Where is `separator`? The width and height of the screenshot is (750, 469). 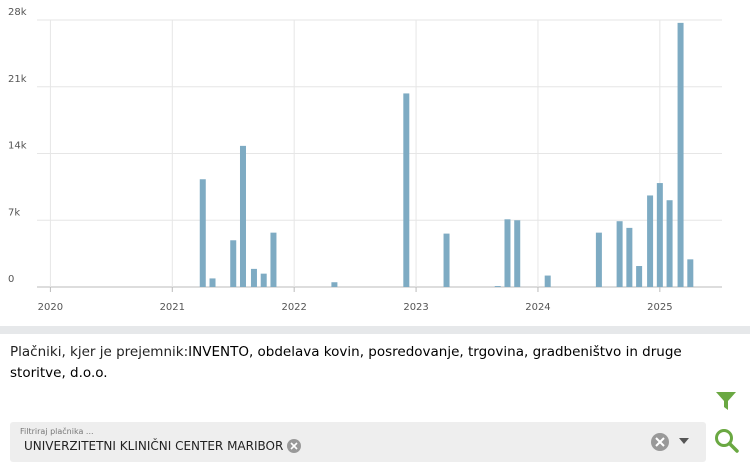 separator is located at coordinates (375, 330).